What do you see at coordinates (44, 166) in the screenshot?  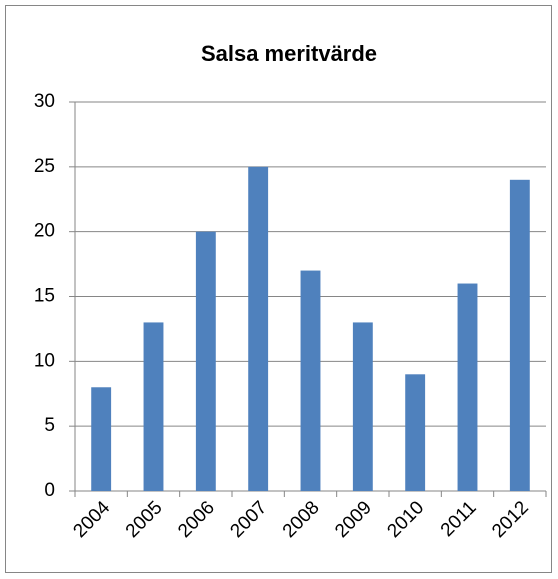 I see `y-tick-label: 25` at bounding box center [44, 166].